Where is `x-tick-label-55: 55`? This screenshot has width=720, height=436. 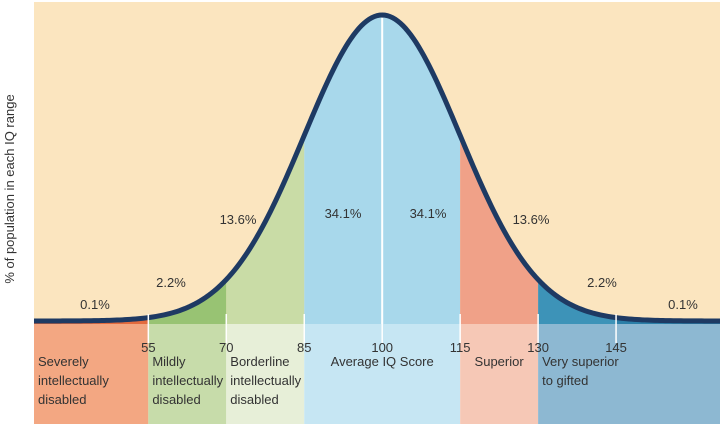
x-tick-label-55: 55 is located at coordinates (148, 347).